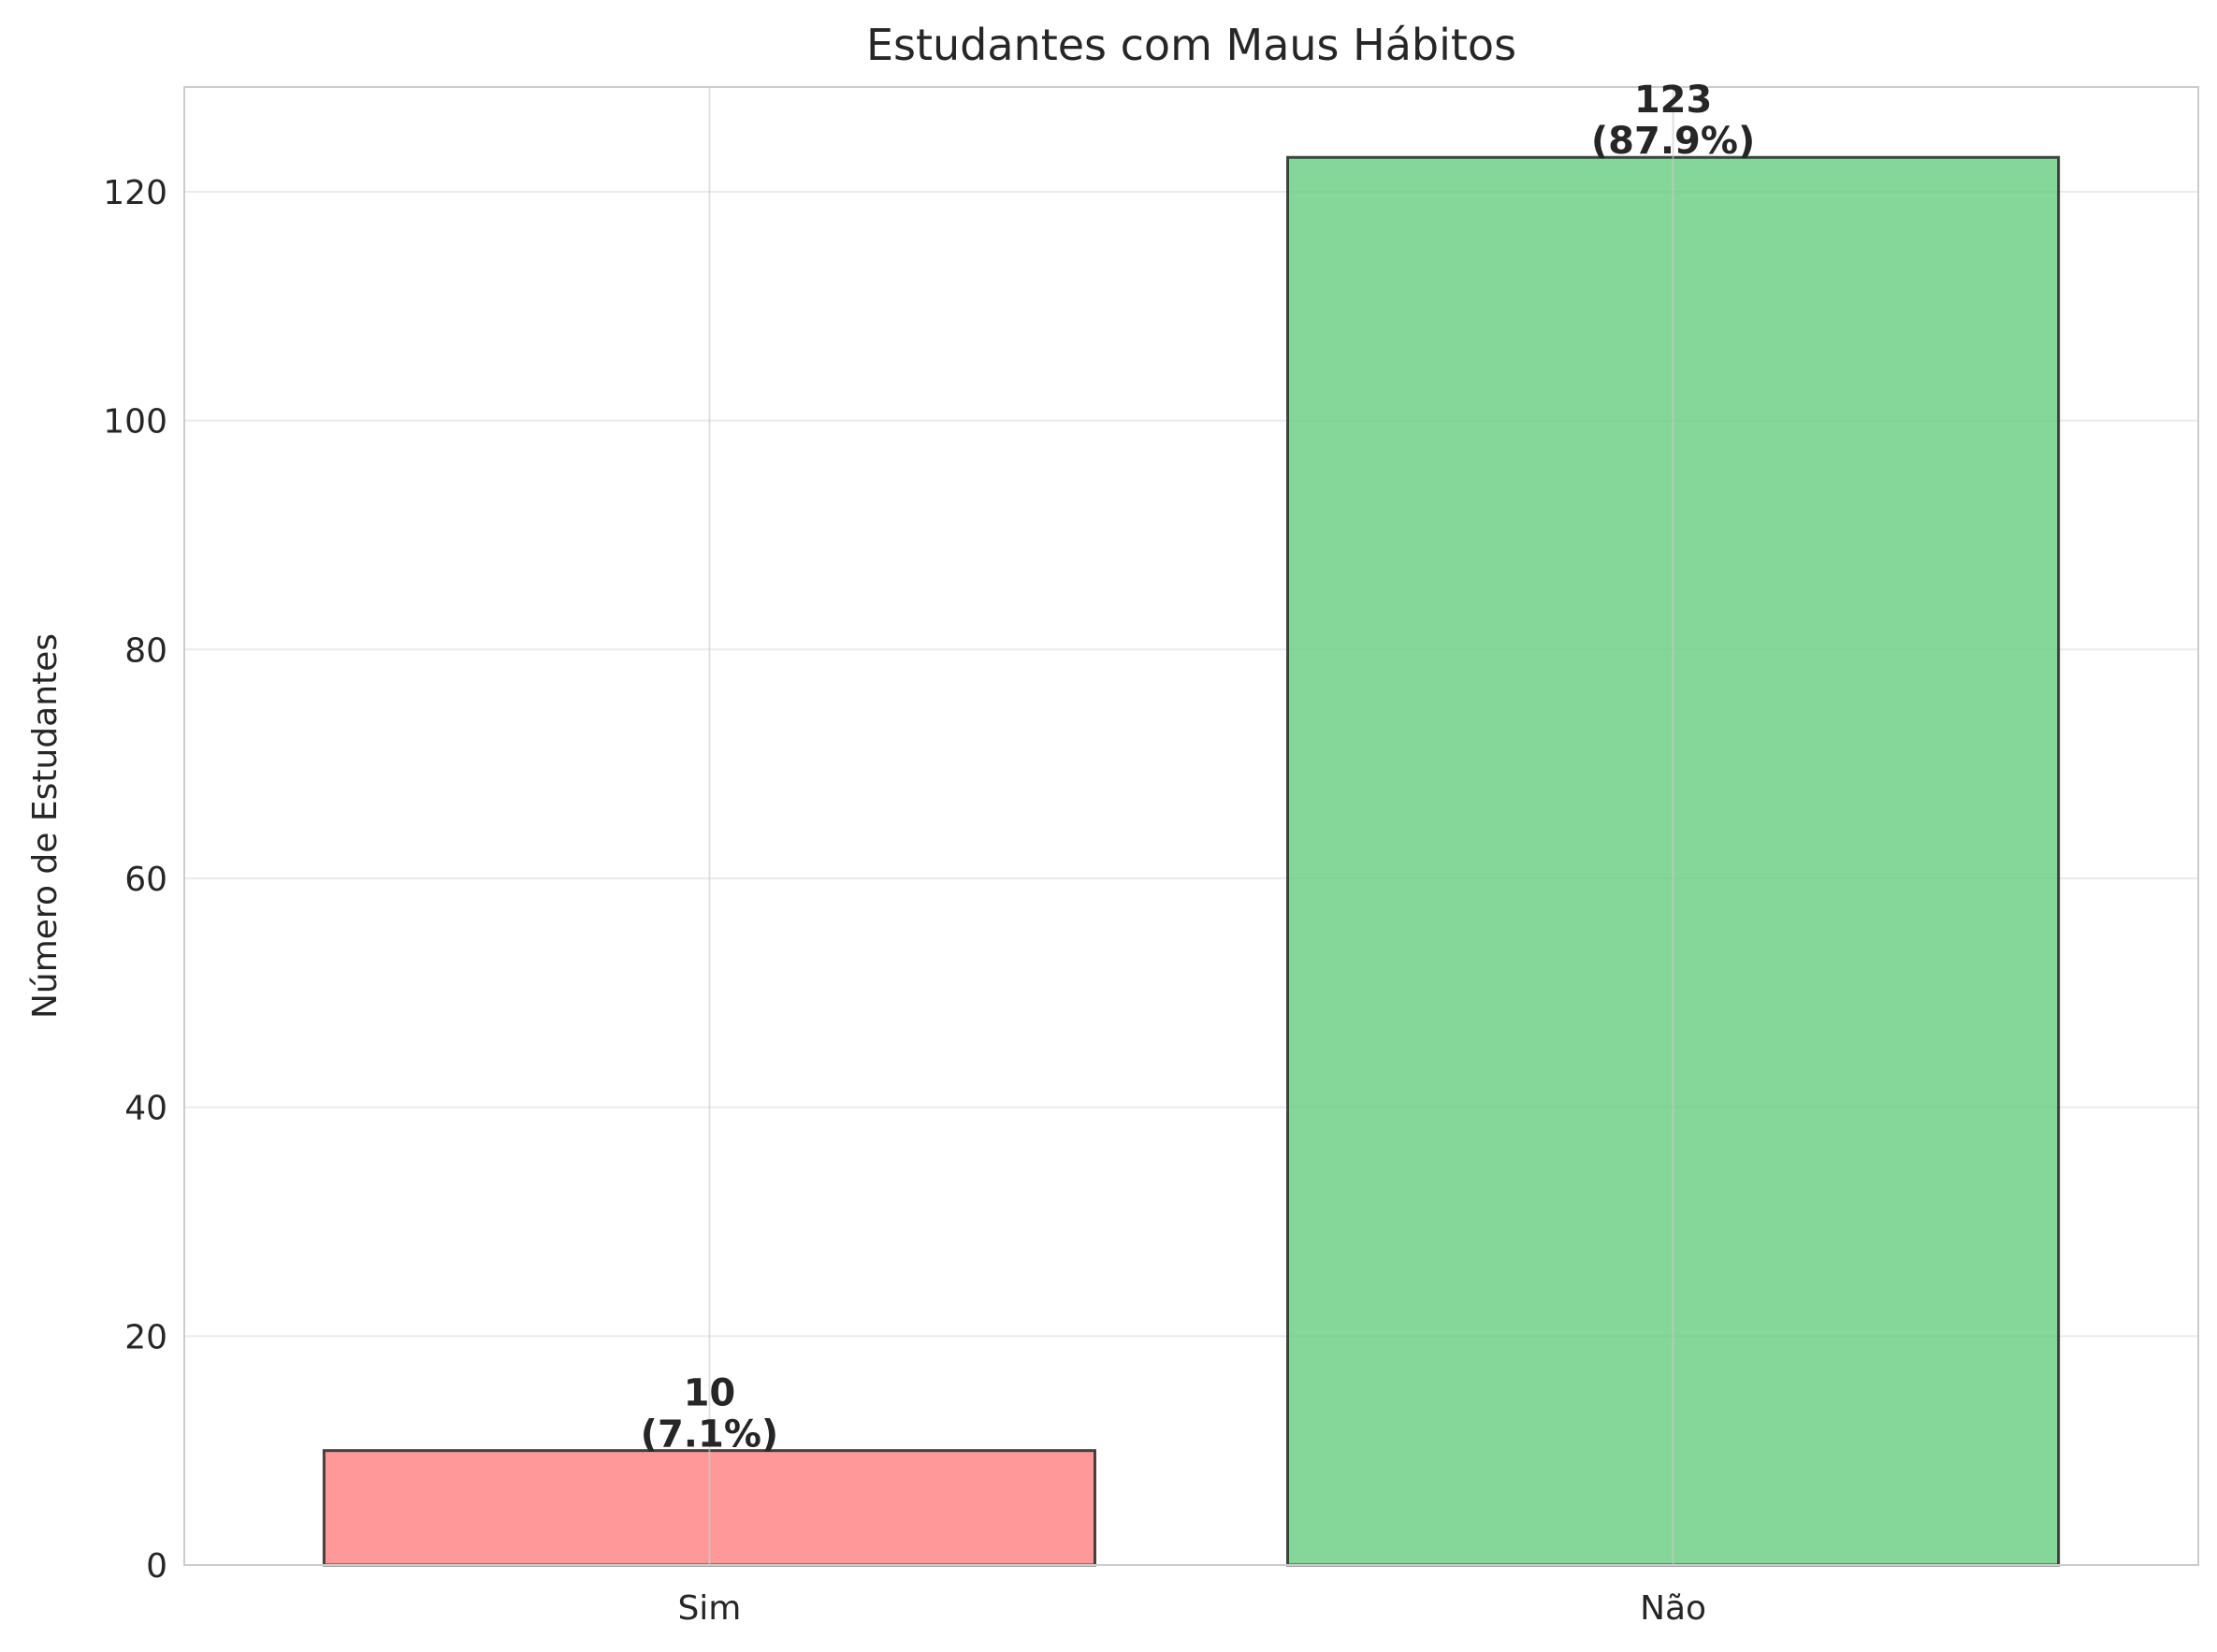 This screenshot has width=2217, height=1652. I want to click on x-tick-label: Não, so click(1673, 1608).